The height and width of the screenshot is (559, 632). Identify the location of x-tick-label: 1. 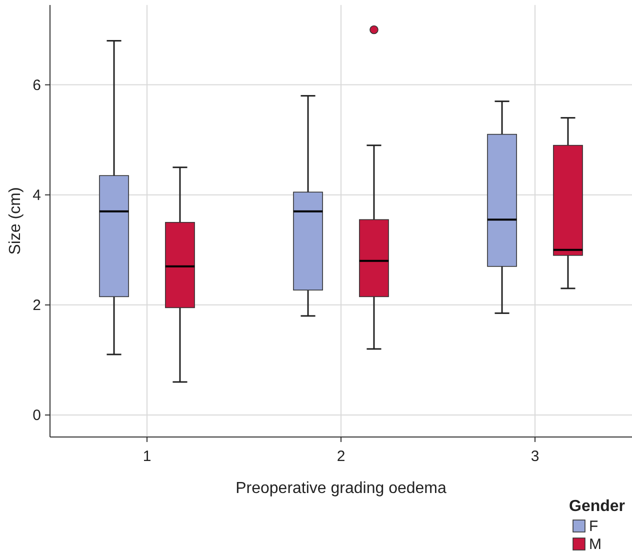
(147, 456).